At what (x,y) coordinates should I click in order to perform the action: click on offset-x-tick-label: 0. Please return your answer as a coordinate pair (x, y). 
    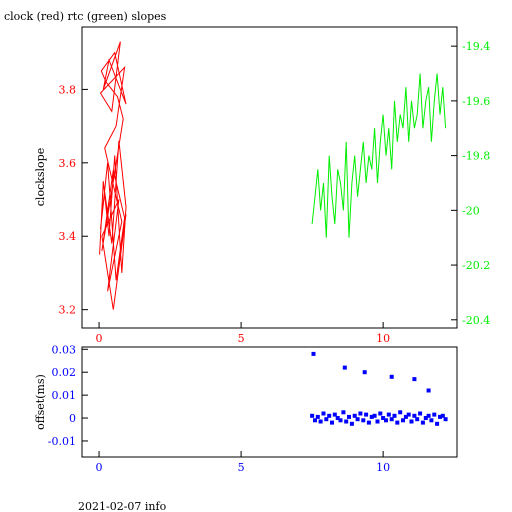
    Looking at the image, I should click on (99, 467).